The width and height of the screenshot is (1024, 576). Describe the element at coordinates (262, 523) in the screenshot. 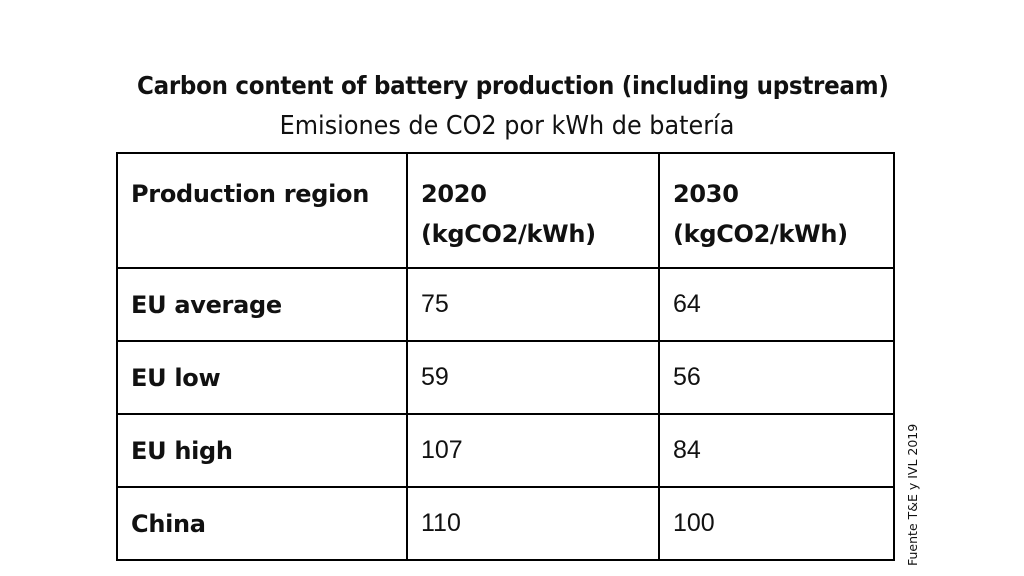

I see `region-cell: China` at that location.